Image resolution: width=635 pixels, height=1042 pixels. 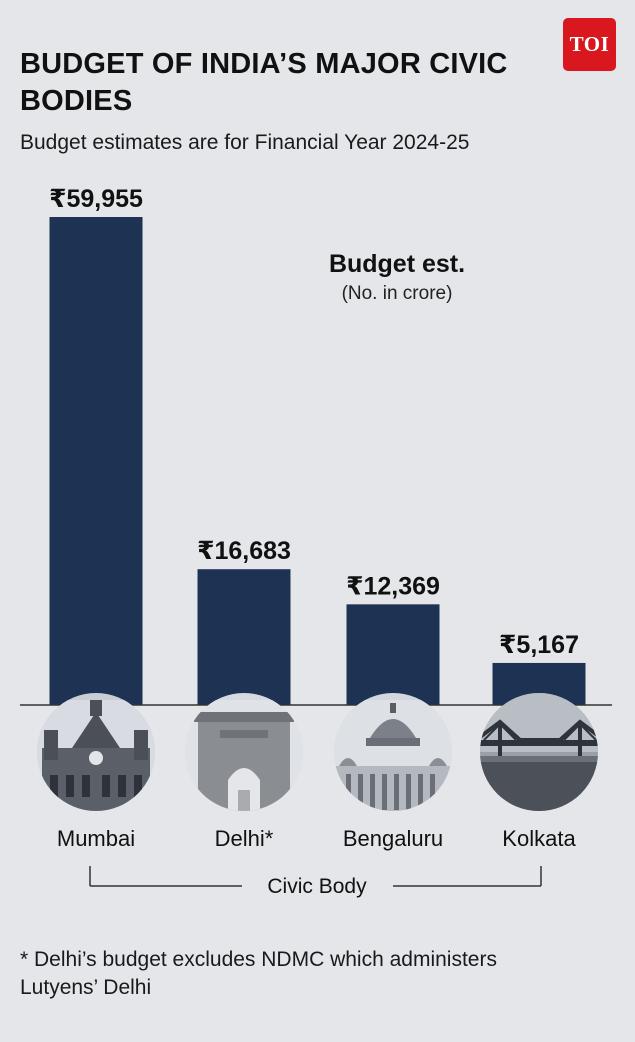 What do you see at coordinates (96, 838) in the screenshot?
I see `category-label: Mumbai` at bounding box center [96, 838].